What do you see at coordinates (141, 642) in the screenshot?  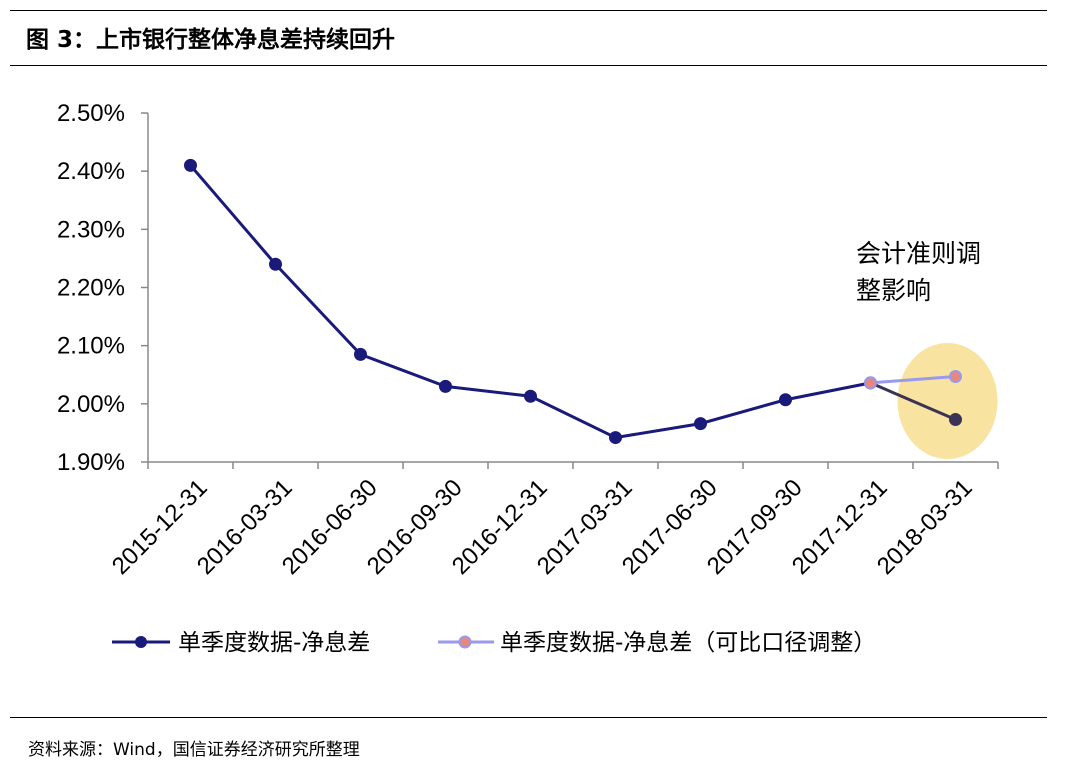 I see `legend-marker-net-interest-margin` at bounding box center [141, 642].